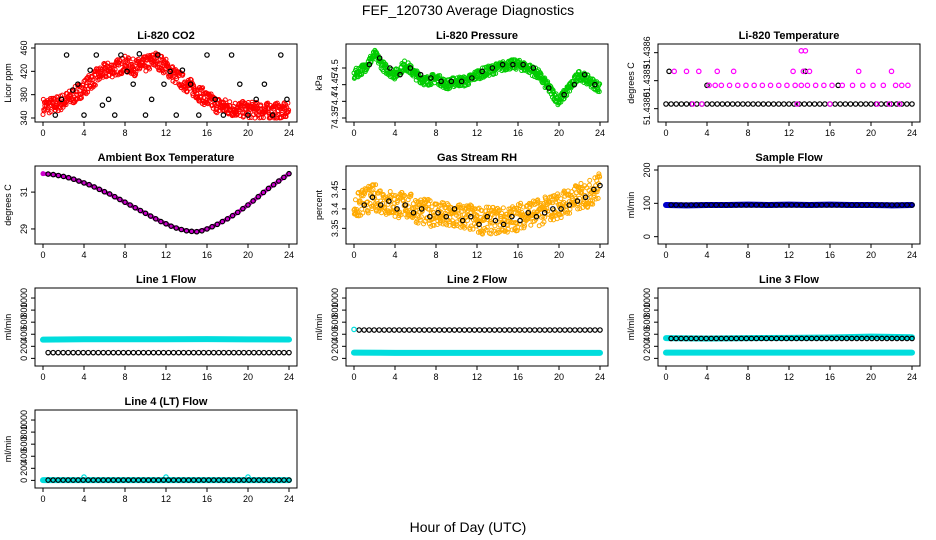  Describe the element at coordinates (24, 310) in the screenshot. I see `y-tick-label: 800` at that location.